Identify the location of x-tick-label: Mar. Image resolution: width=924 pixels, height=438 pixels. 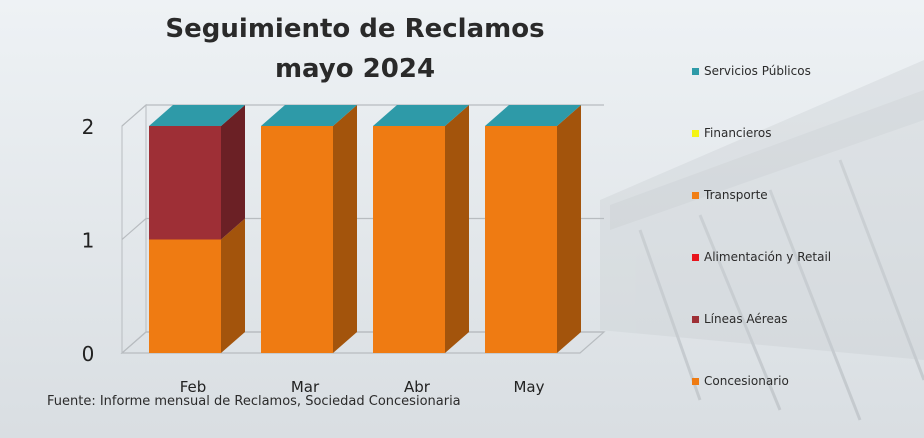
(305, 387).